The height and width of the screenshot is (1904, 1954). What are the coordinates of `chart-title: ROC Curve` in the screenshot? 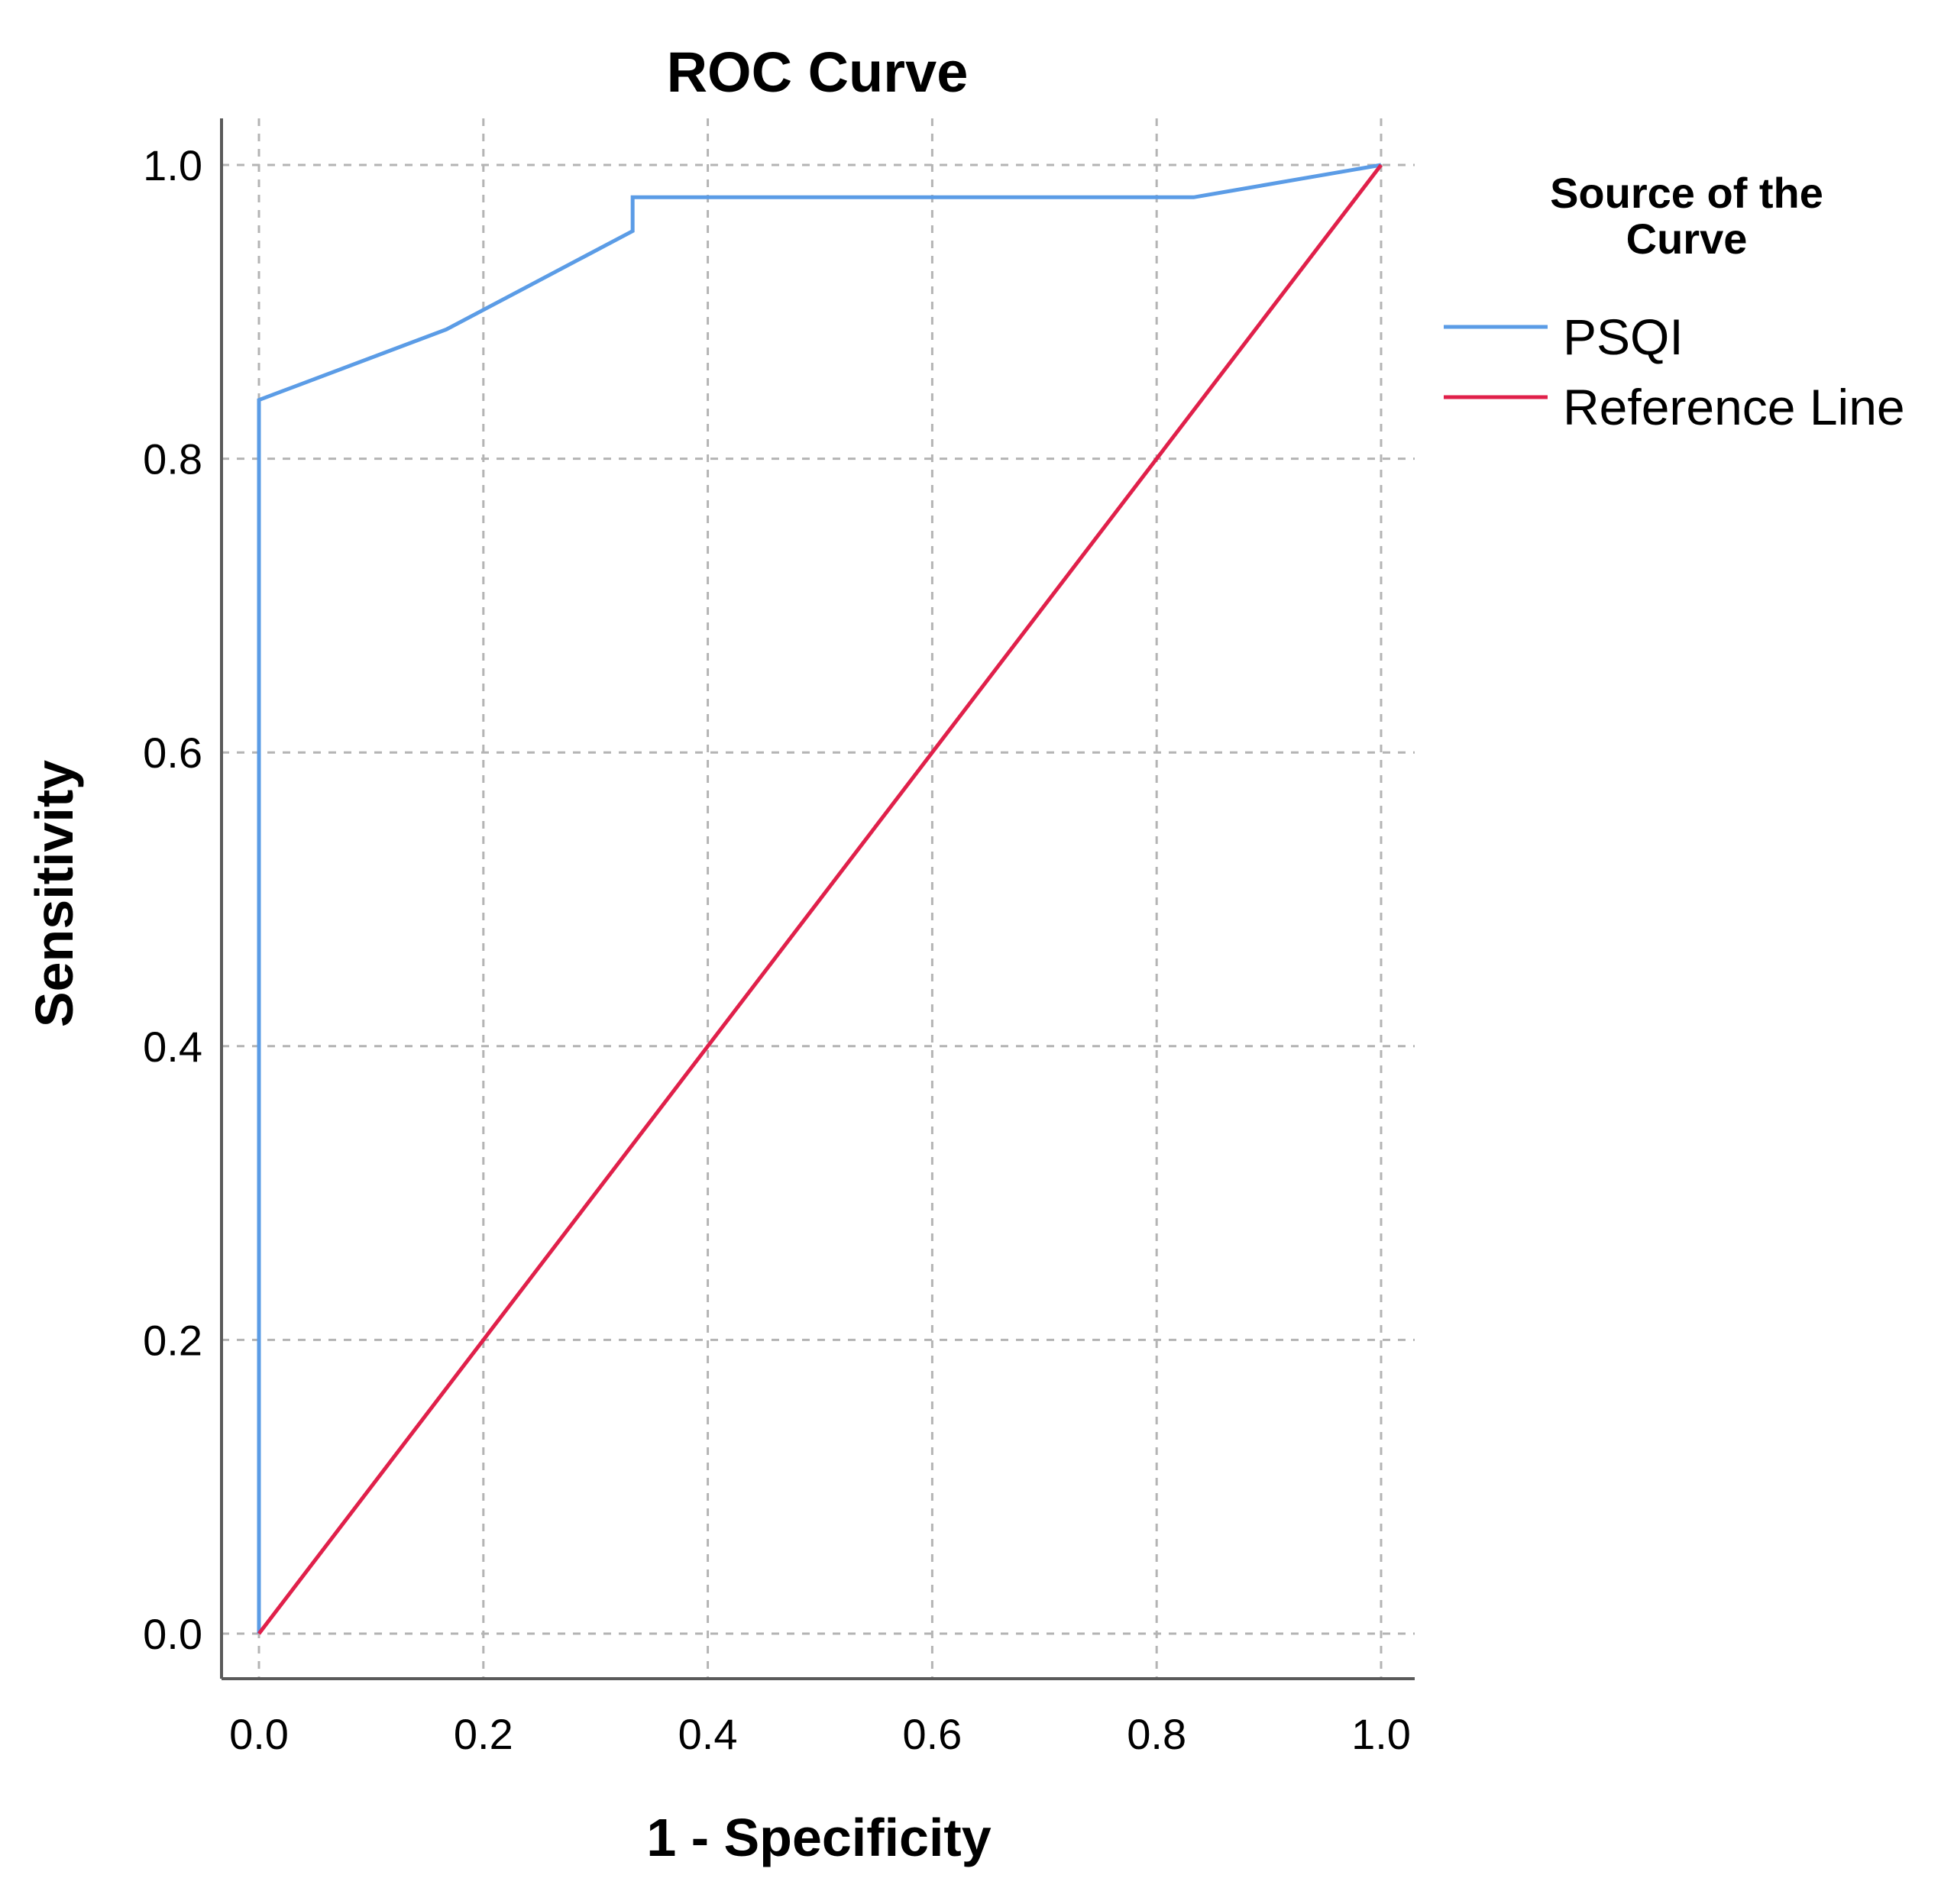 It's located at (818, 72).